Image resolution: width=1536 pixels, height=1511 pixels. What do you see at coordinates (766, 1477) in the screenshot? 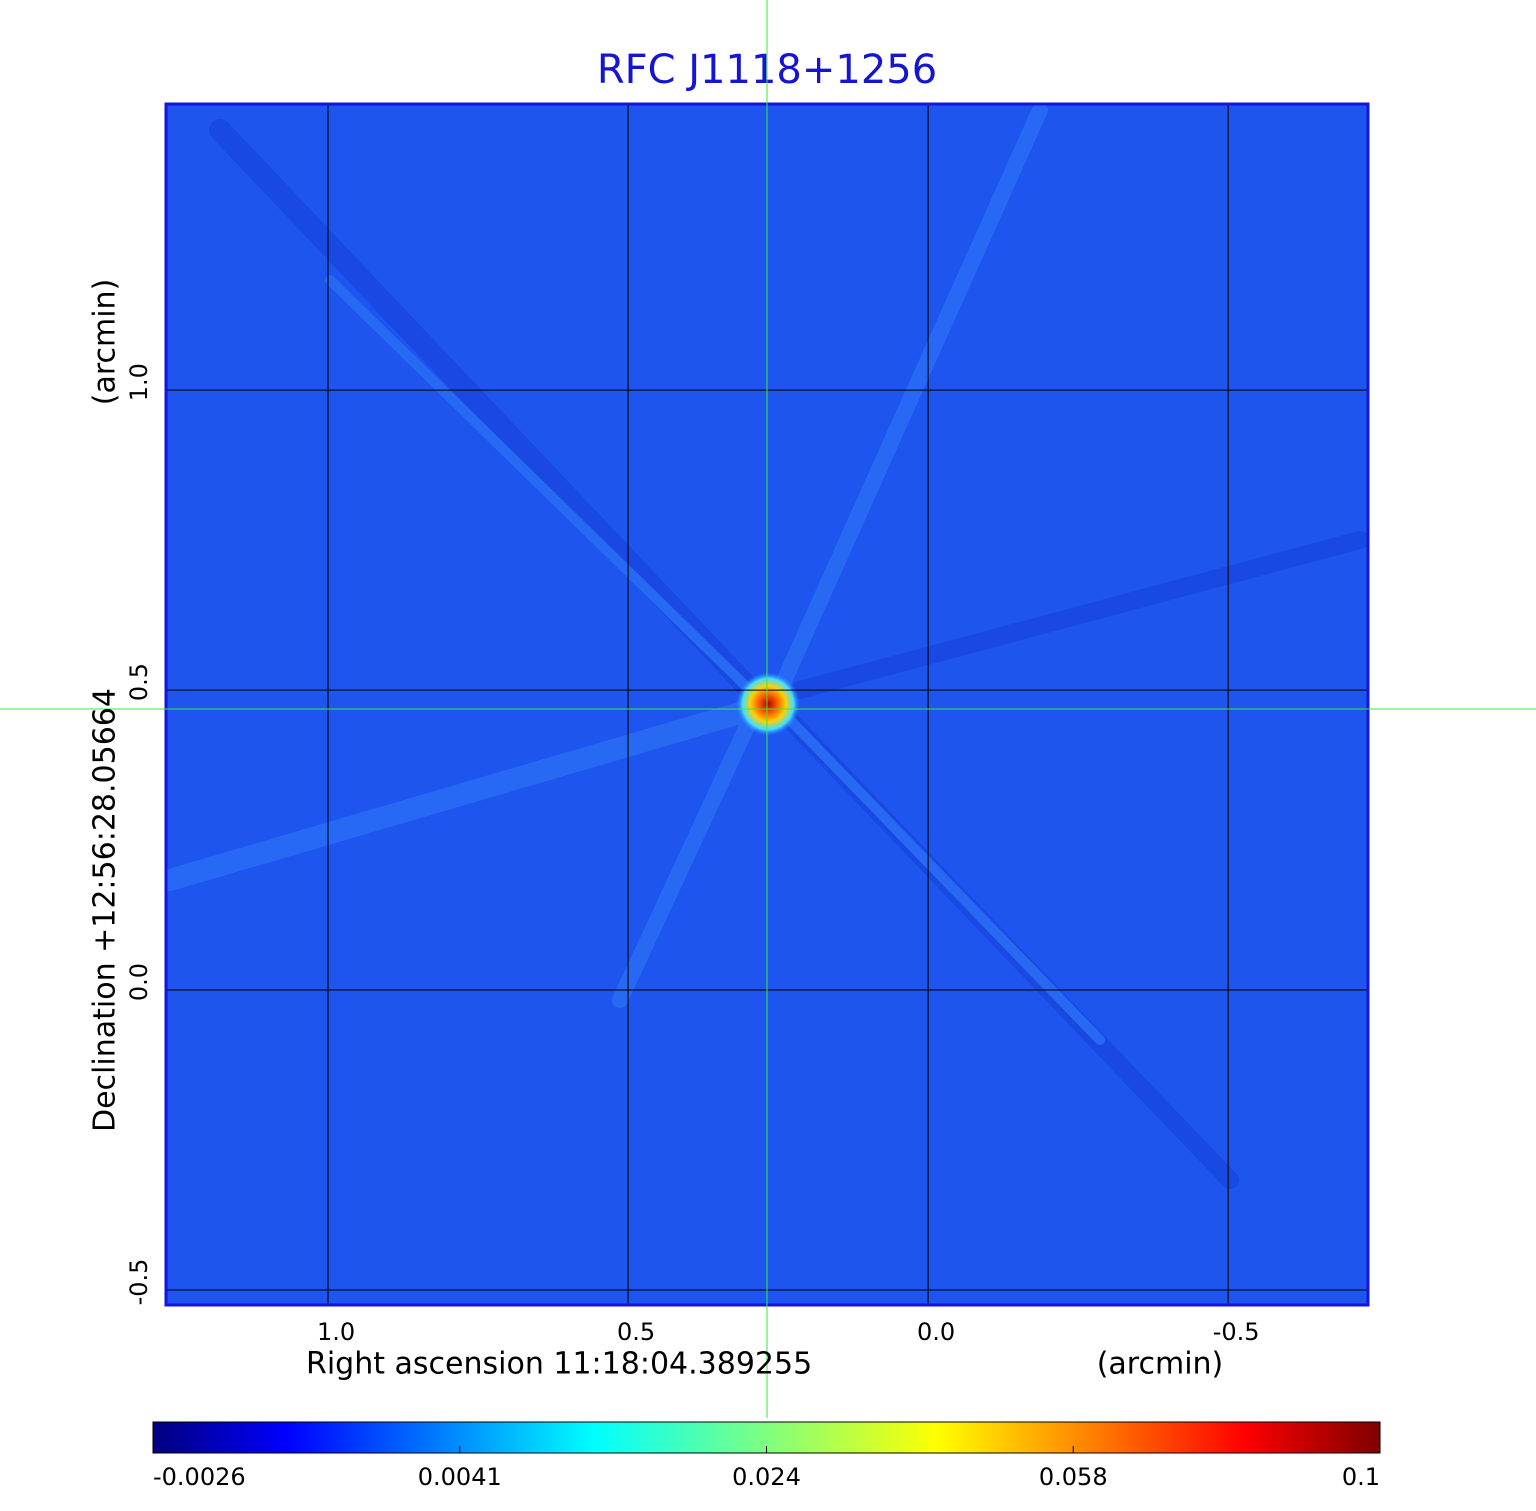
I see `colorbar-tick-label: 0.024` at bounding box center [766, 1477].